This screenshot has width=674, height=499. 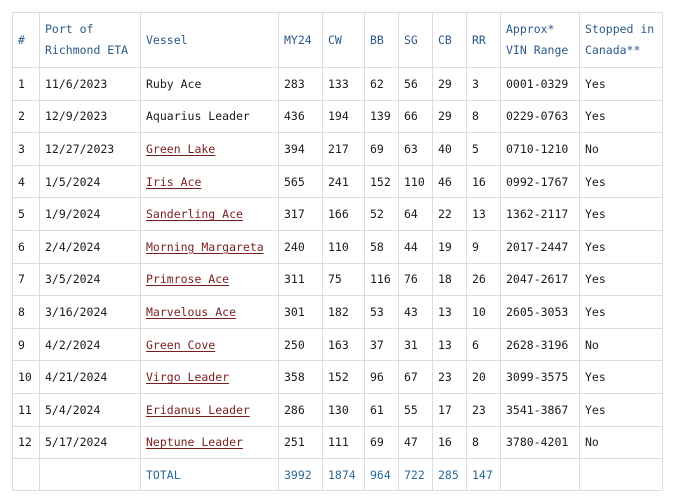 What do you see at coordinates (181, 344) in the screenshot?
I see `vessel-link: Green Cove` at bounding box center [181, 344].